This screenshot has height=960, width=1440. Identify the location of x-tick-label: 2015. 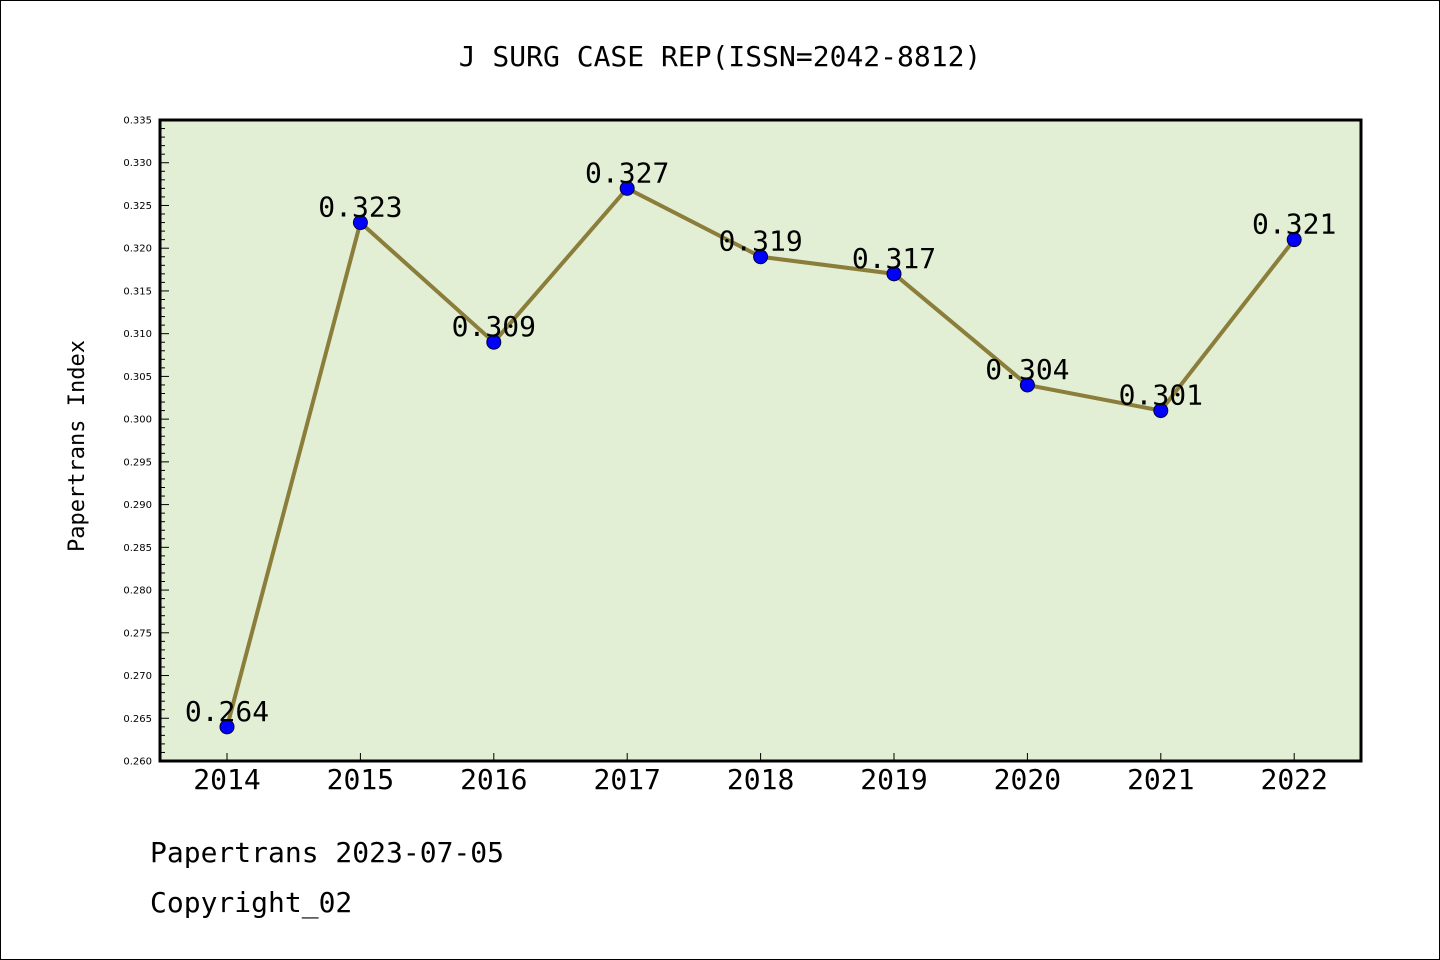
(360, 779).